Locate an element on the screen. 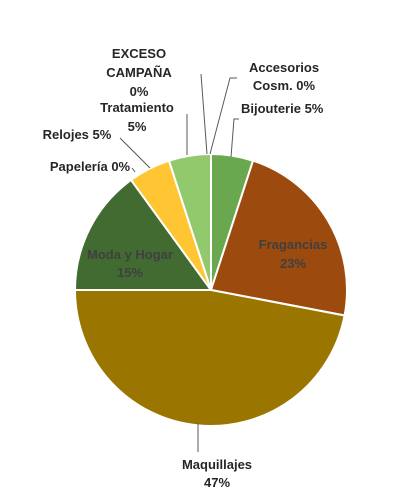  label-moda-pct: 15% is located at coordinates (130, 272).